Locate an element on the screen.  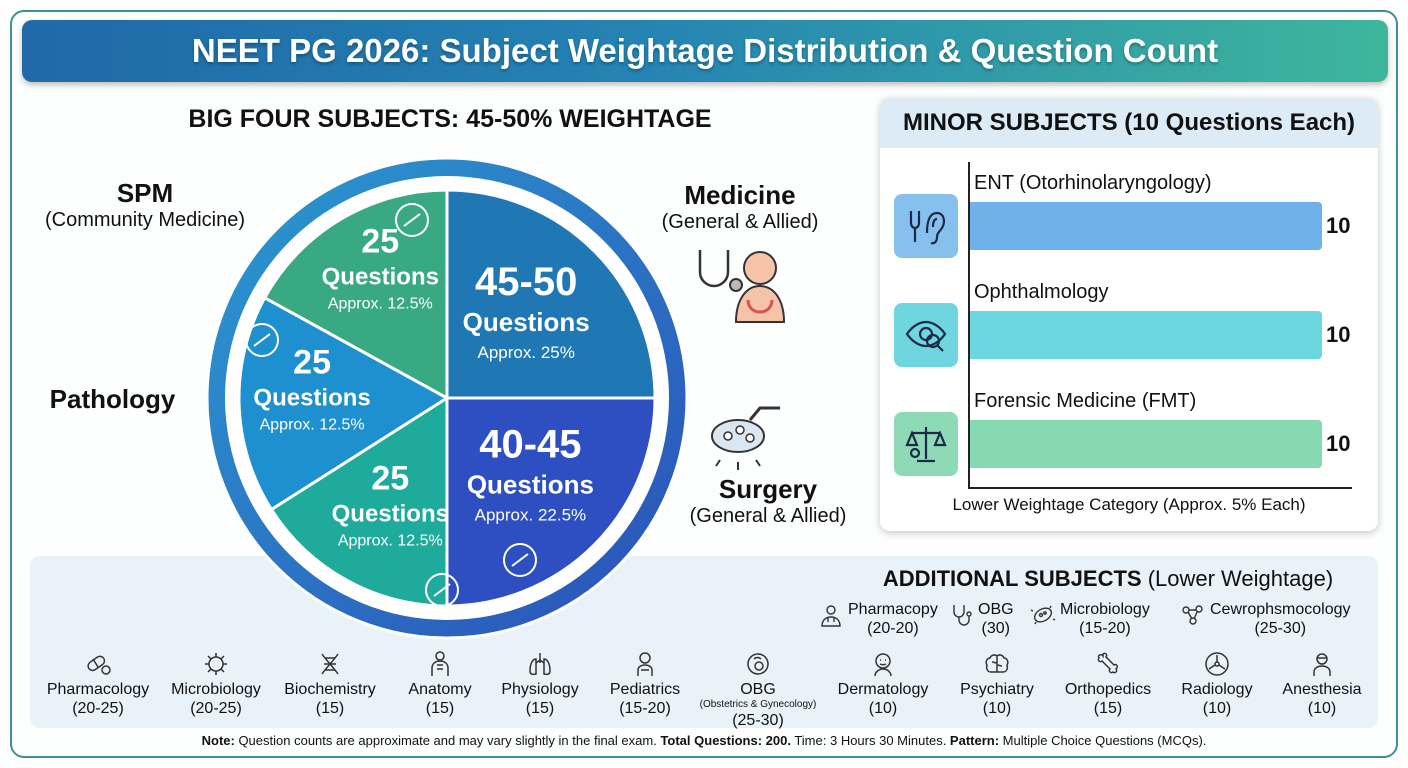
mask-icon is located at coordinates (1322, 664).